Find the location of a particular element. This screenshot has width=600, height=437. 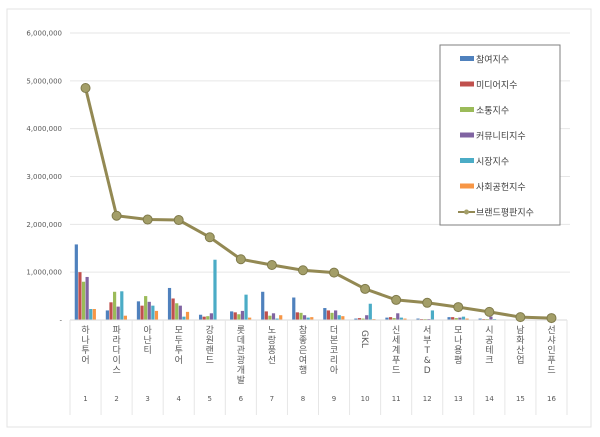

x-rank-label: 8 is located at coordinates (303, 399).